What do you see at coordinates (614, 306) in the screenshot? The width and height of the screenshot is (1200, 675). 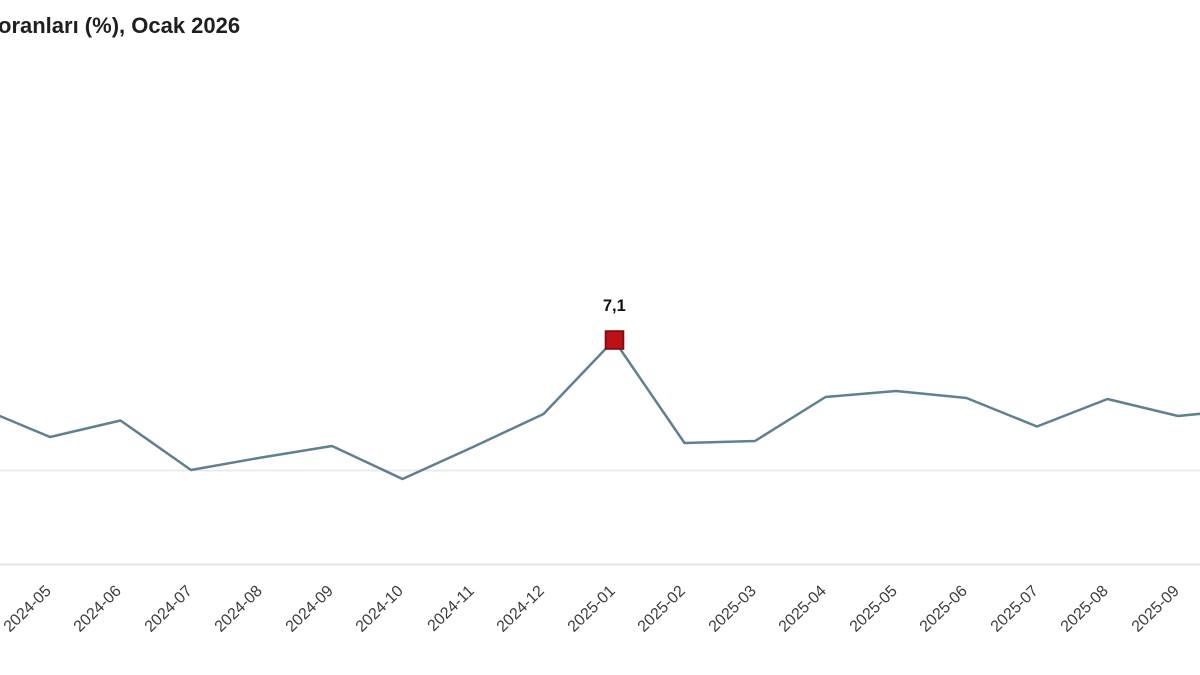 I see `svg-text: 7,1` at bounding box center [614, 306].